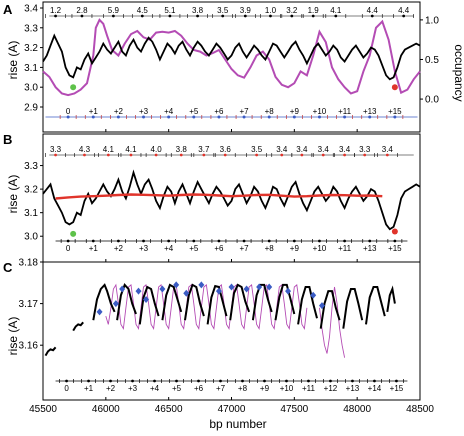 This screenshot has height=436, width=464. What do you see at coordinates (13, 60) in the screenshot?
I see `y-axis-label-a: rise (A)` at bounding box center [13, 60].